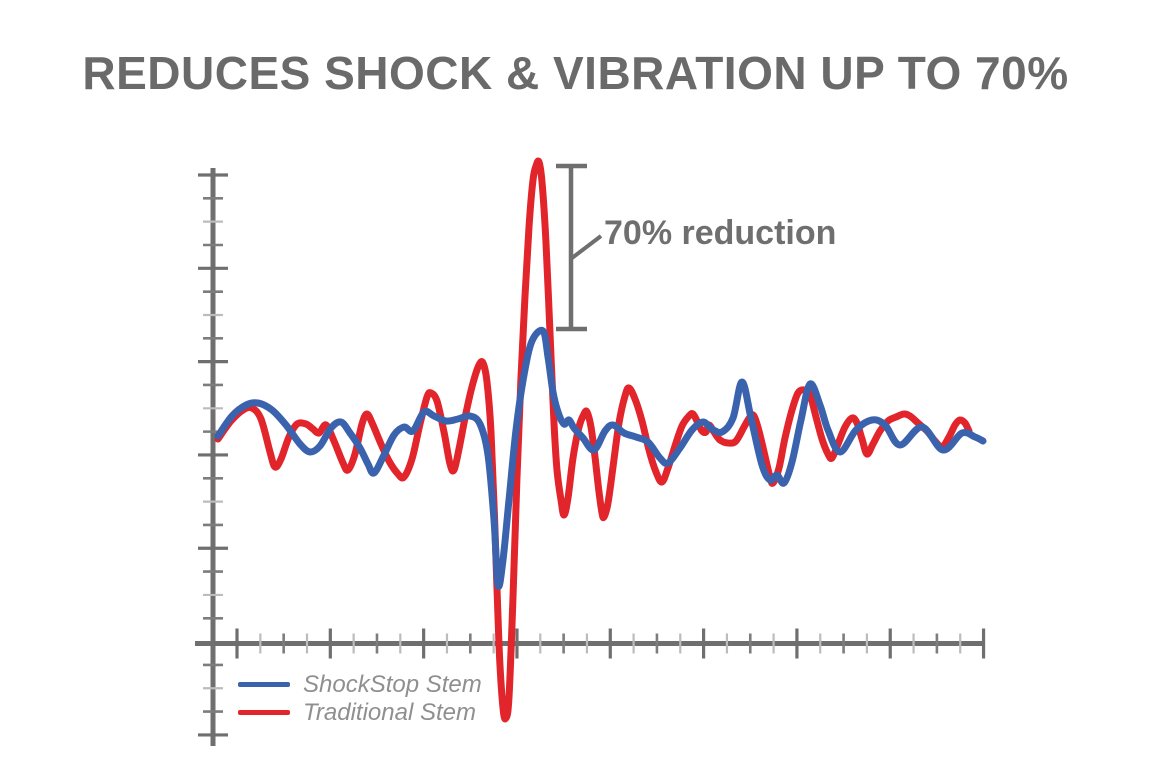 The width and height of the screenshot is (1151, 768). I want to click on legend: ShockStop Stem Traditional Stem, so click(360, 698).